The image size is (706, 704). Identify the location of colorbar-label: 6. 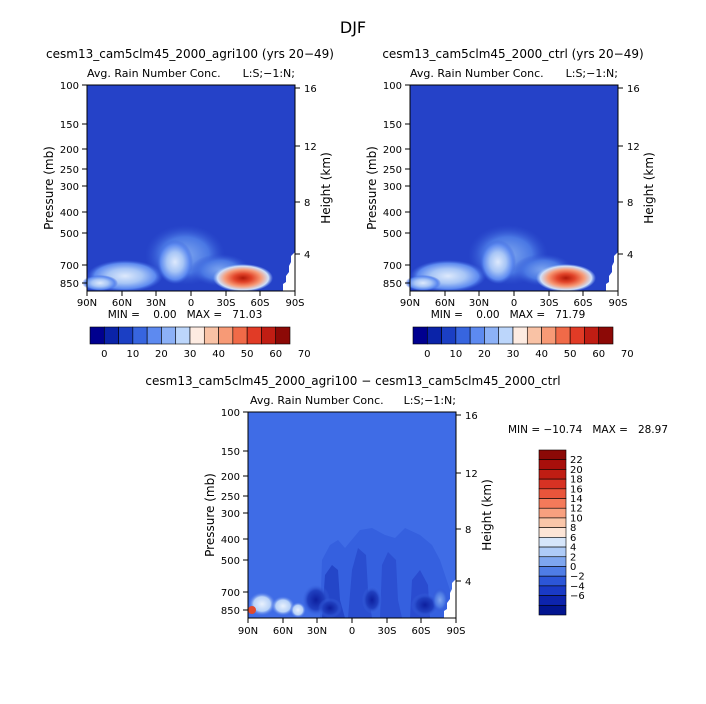
(573, 538).